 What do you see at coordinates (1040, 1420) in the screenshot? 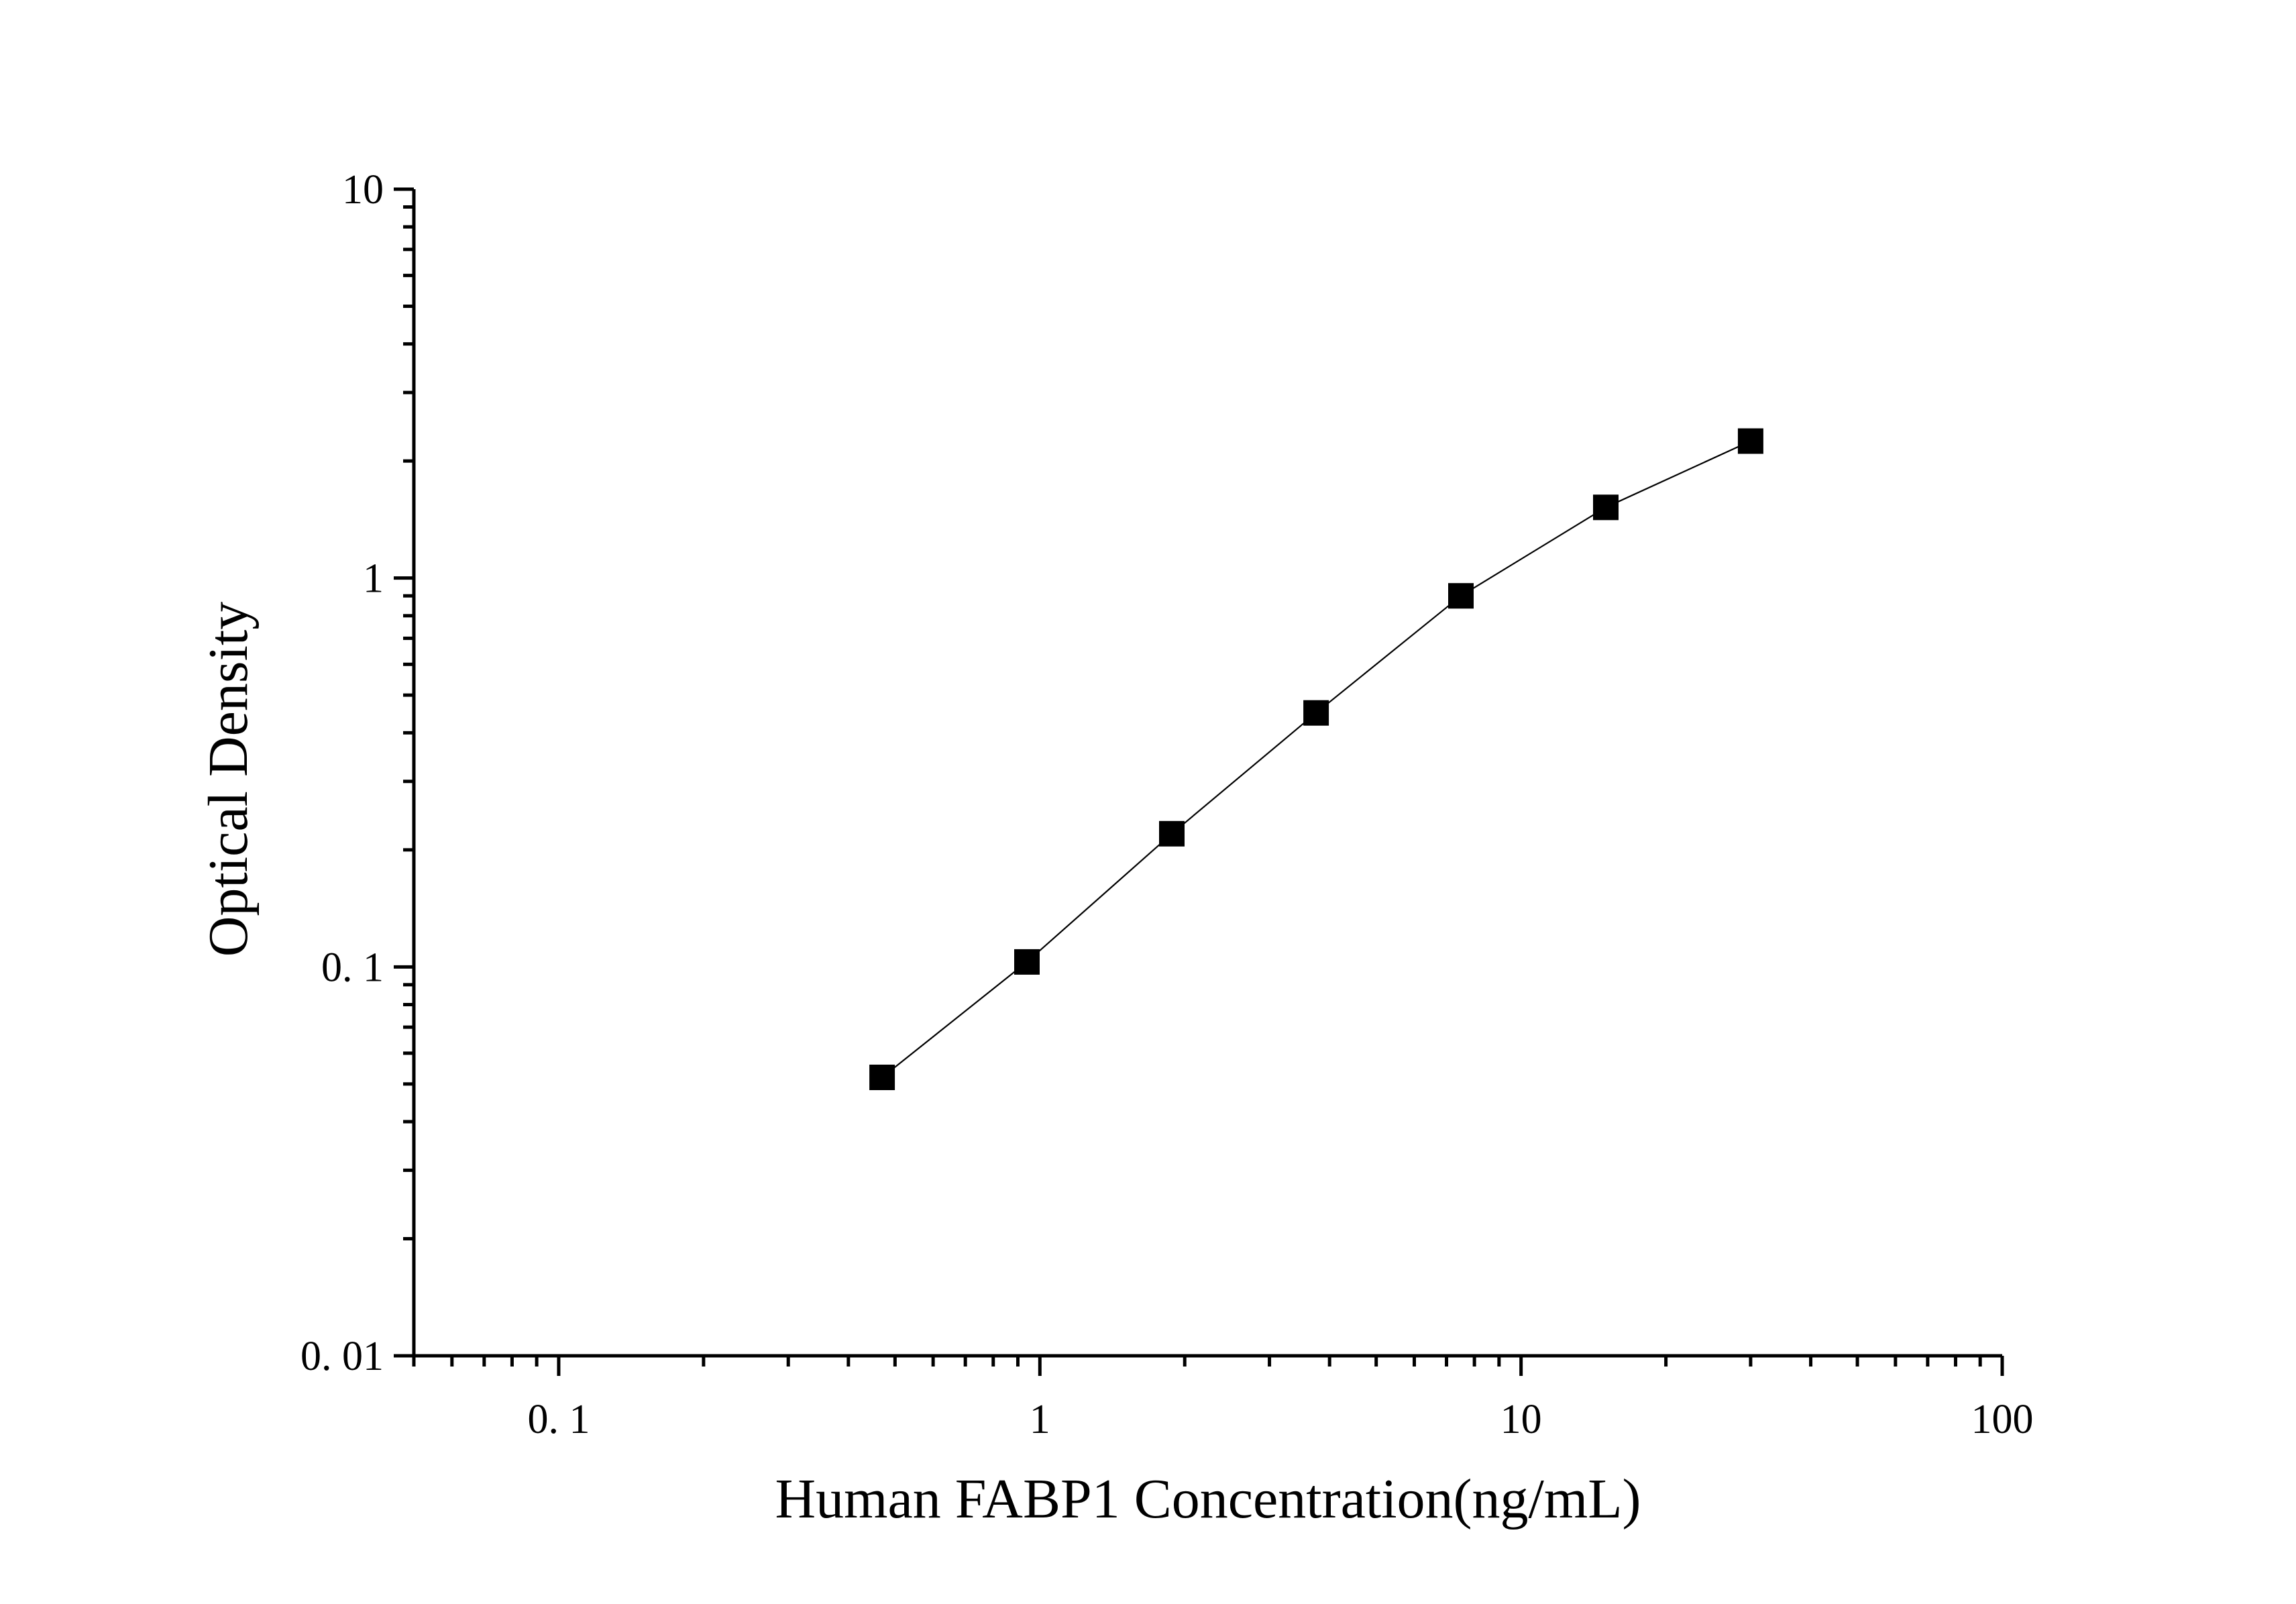
I see `x-tick-label: 1` at bounding box center [1040, 1420].